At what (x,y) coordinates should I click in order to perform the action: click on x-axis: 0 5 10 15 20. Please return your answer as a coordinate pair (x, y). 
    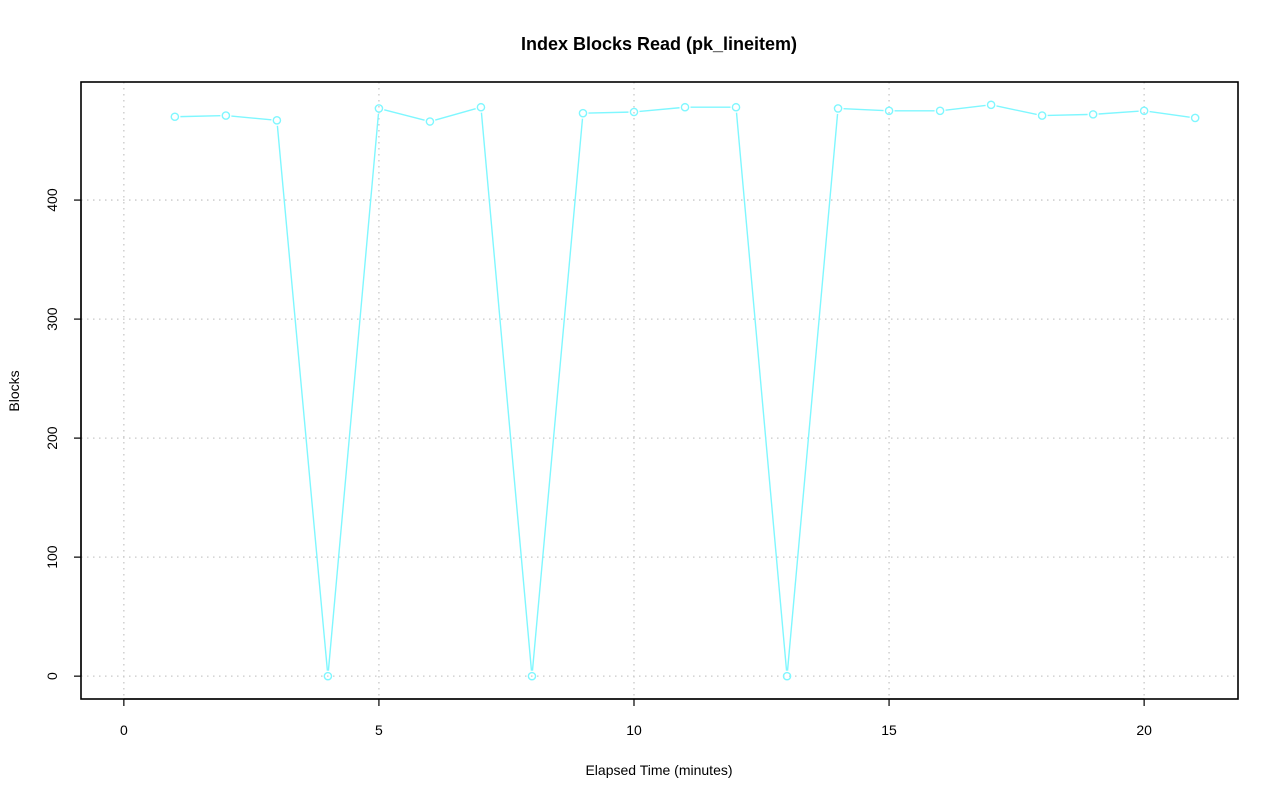
    Looking at the image, I should click on (636, 718).